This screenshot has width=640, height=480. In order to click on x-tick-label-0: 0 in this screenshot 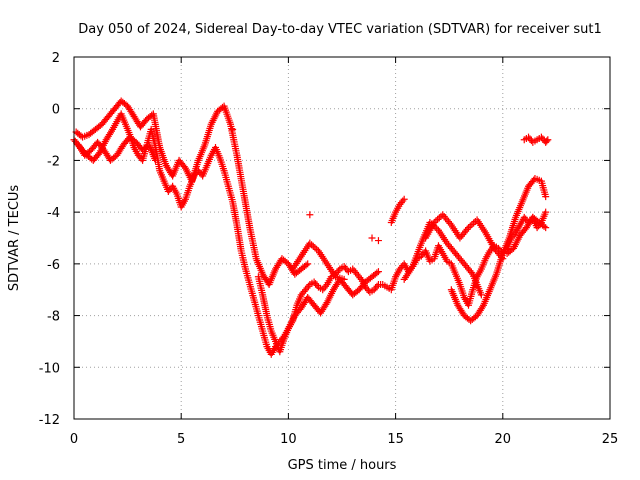, I will do `click(74, 439)`.